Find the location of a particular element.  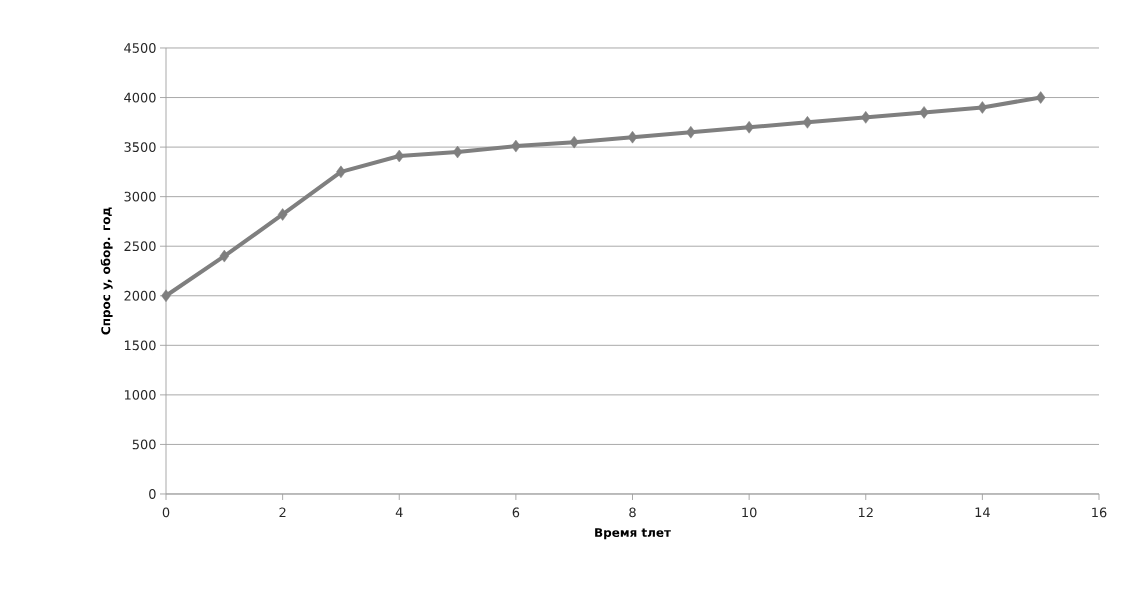

y-tick-label: 4500 is located at coordinates (140, 48).